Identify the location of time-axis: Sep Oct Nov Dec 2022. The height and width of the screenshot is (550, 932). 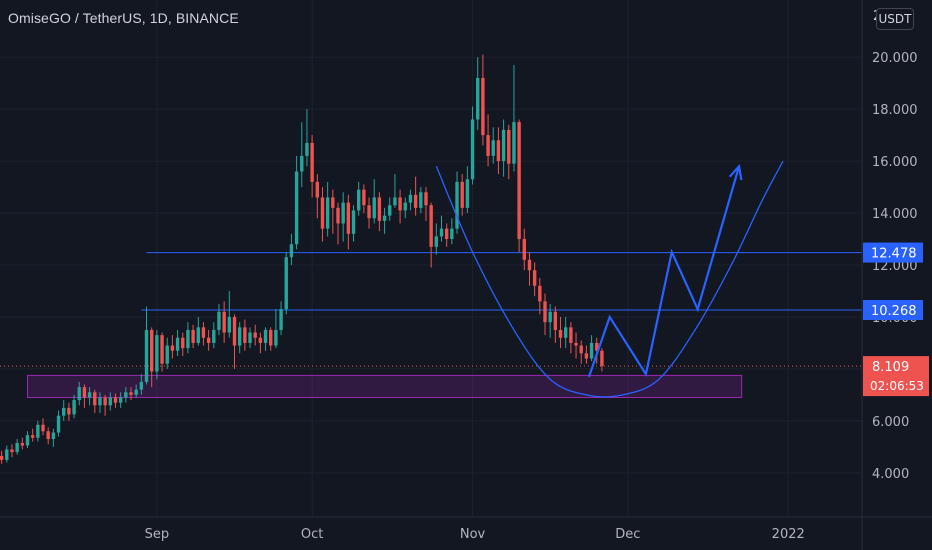
(475, 534).